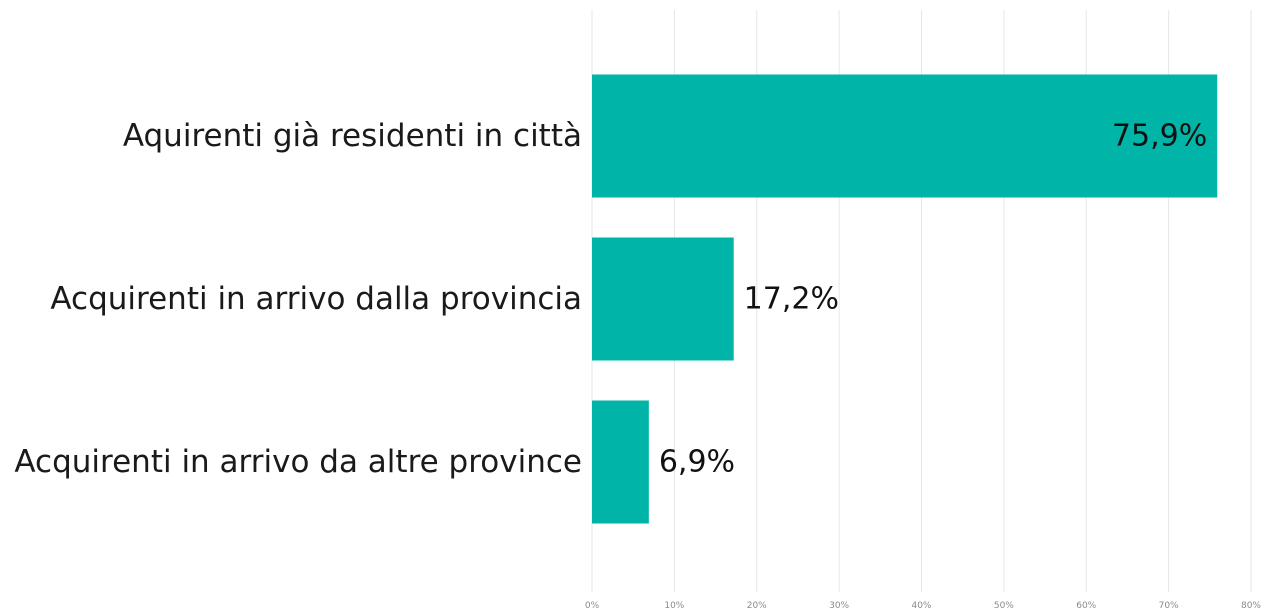 The width and height of the screenshot is (1273, 611). Describe the element at coordinates (592, 606) in the screenshot. I see `x-tick-label: 0%` at that location.